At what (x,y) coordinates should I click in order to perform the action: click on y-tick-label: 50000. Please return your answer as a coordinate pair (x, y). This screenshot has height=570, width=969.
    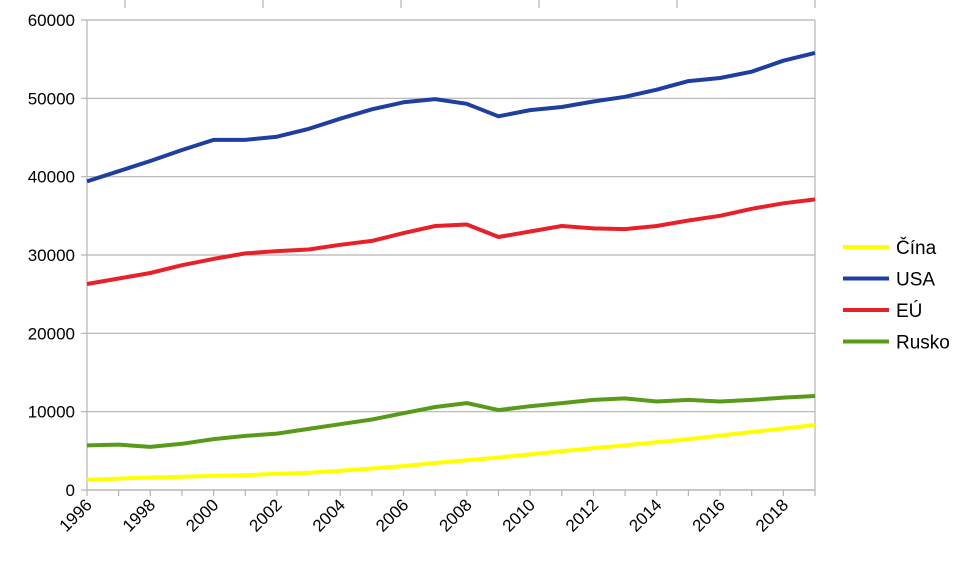
    Looking at the image, I should click on (51, 98).